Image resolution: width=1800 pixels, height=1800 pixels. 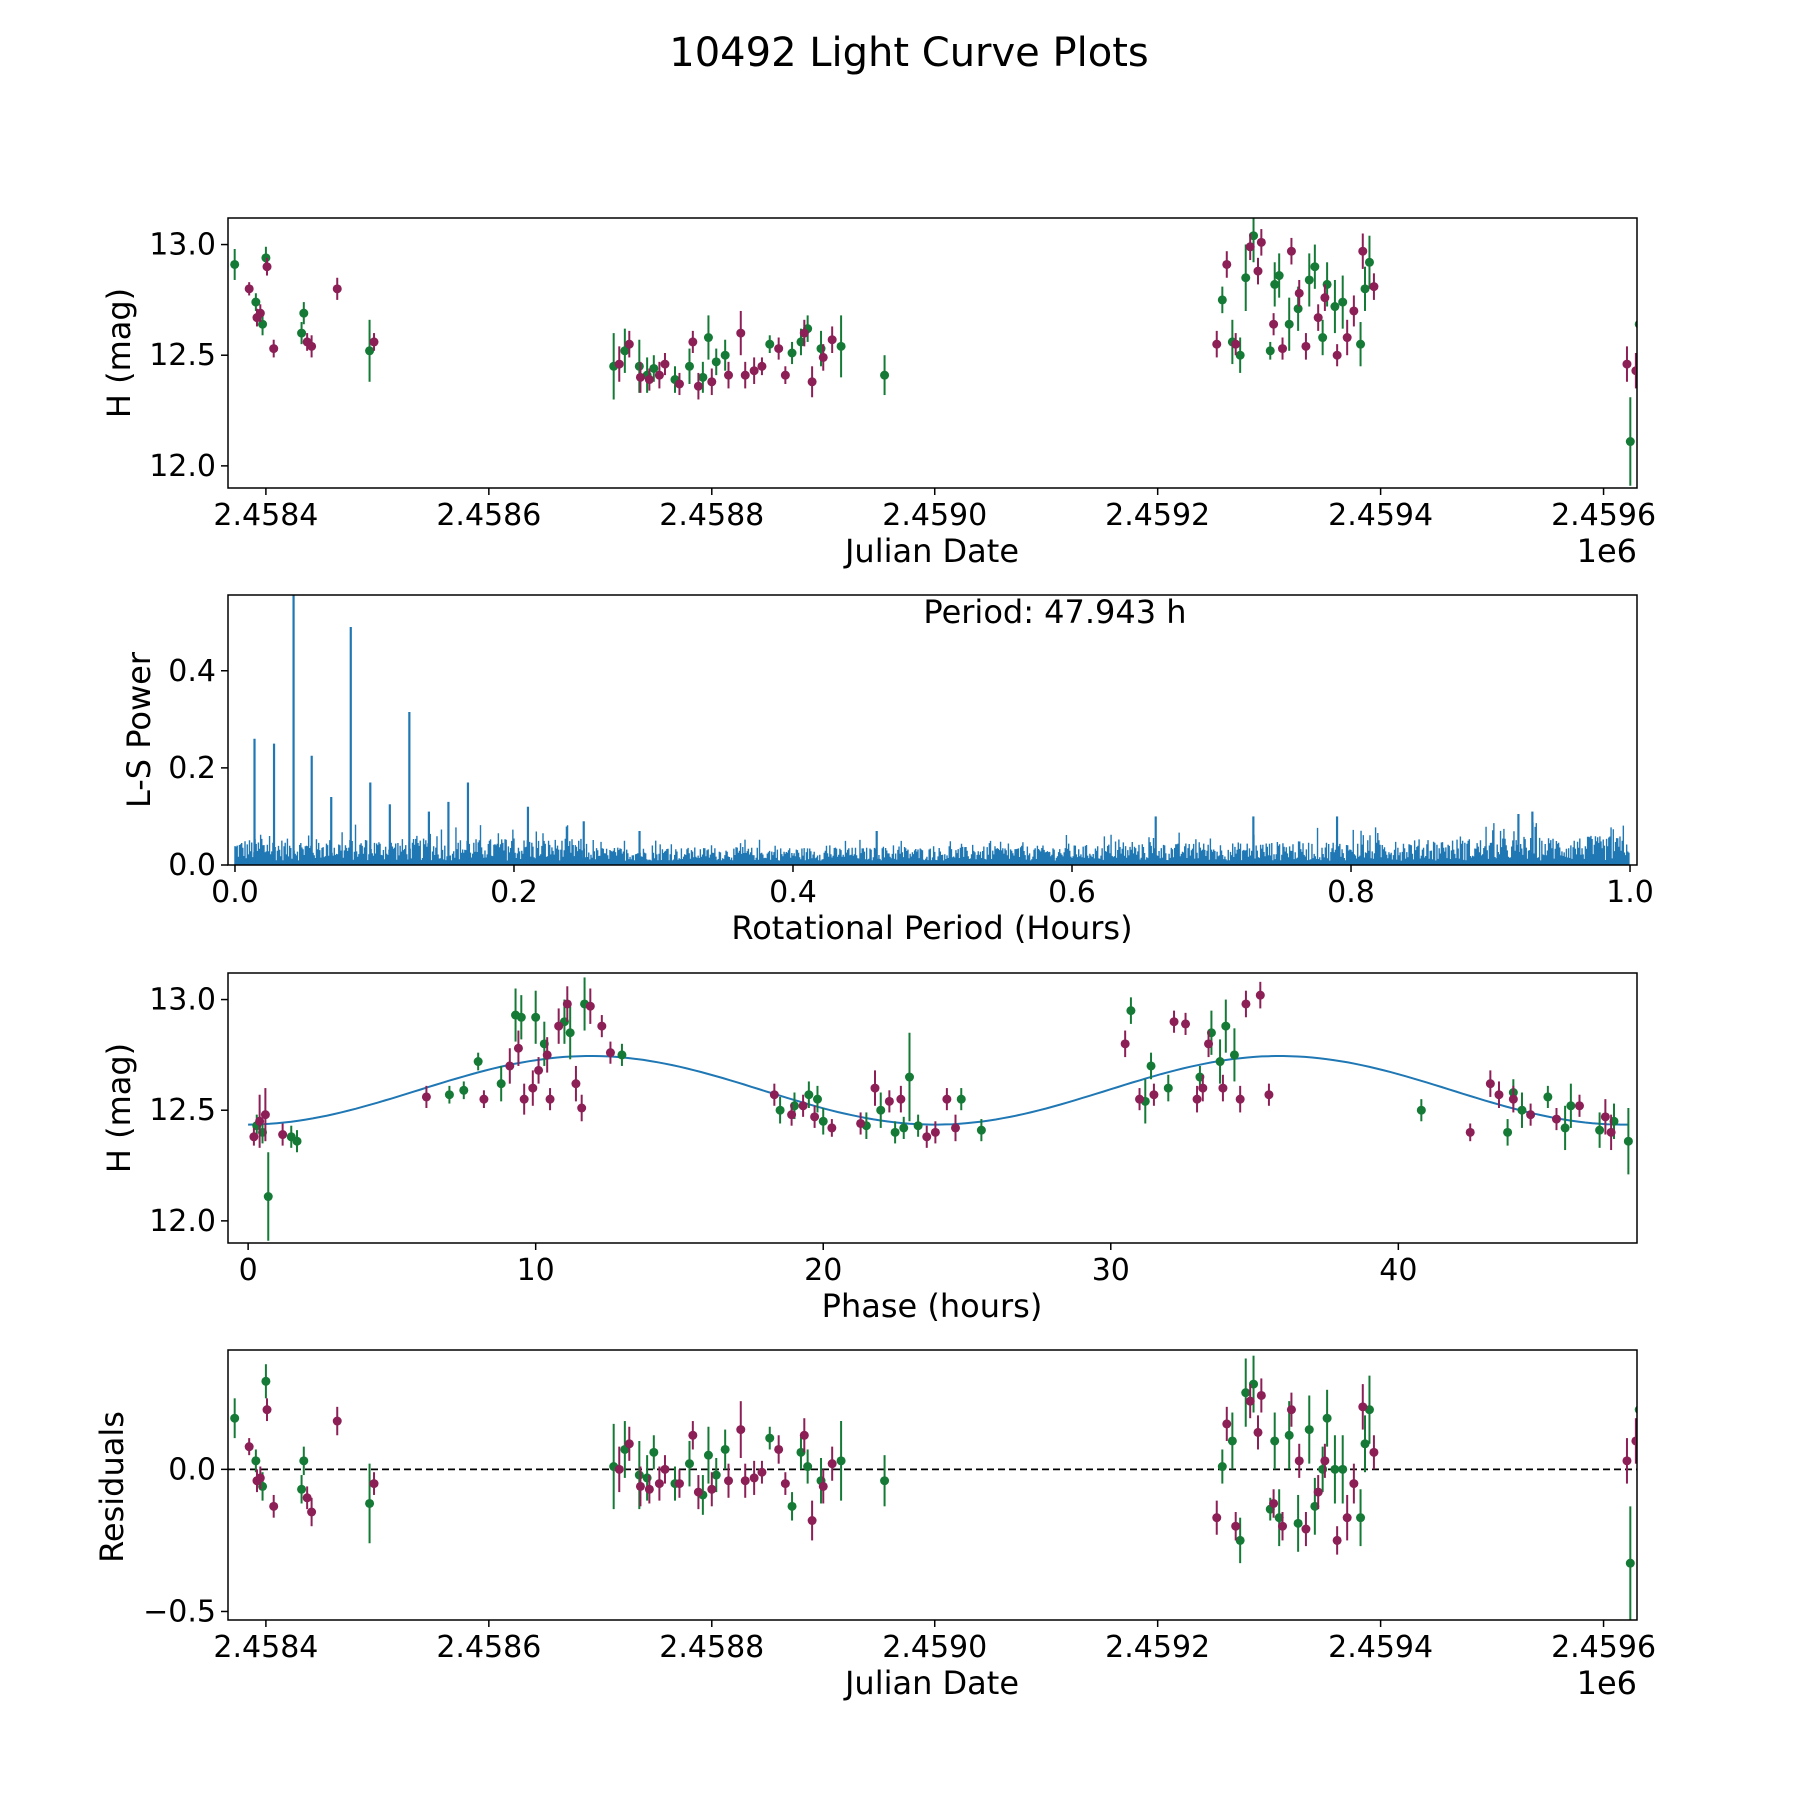 What do you see at coordinates (1603, 515) in the screenshot?
I see `lightcurve-xtick-label: 2.4596` at bounding box center [1603, 515].